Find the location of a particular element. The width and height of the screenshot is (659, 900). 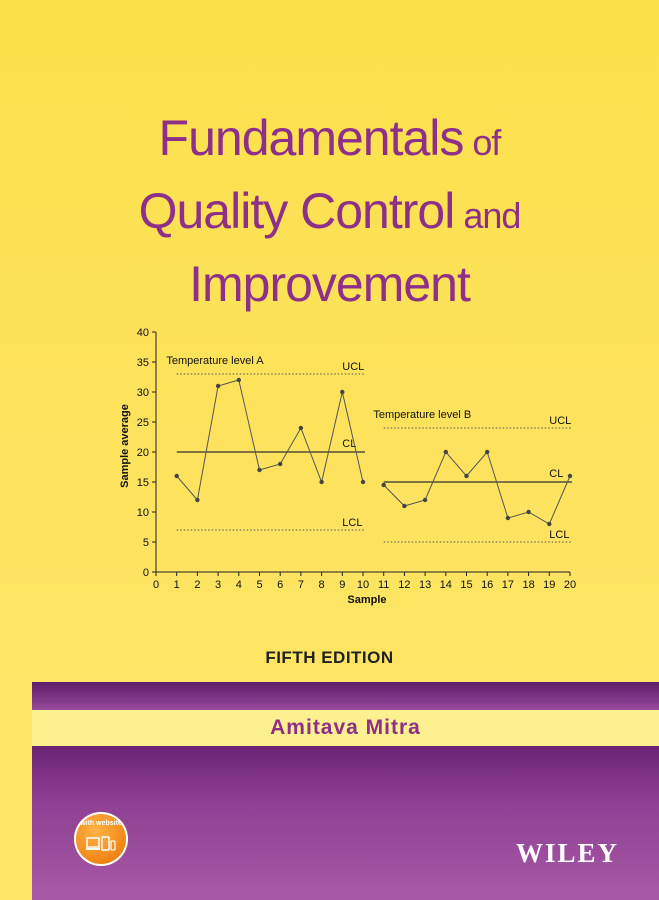

title-word-and: and is located at coordinates (487, 215).